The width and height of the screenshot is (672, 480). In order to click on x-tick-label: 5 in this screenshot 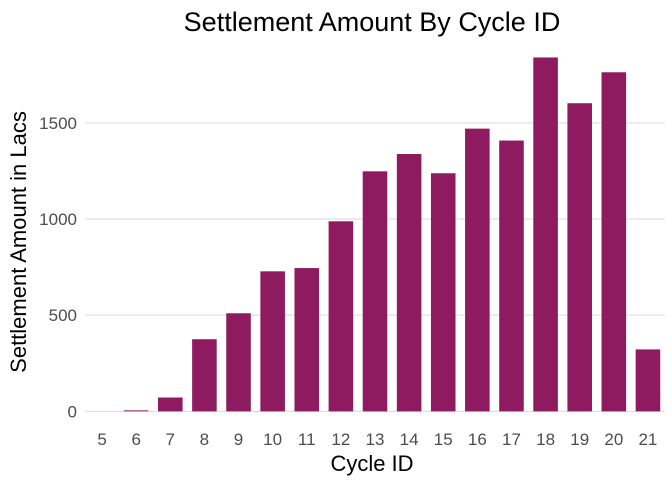, I will do `click(101, 439)`.